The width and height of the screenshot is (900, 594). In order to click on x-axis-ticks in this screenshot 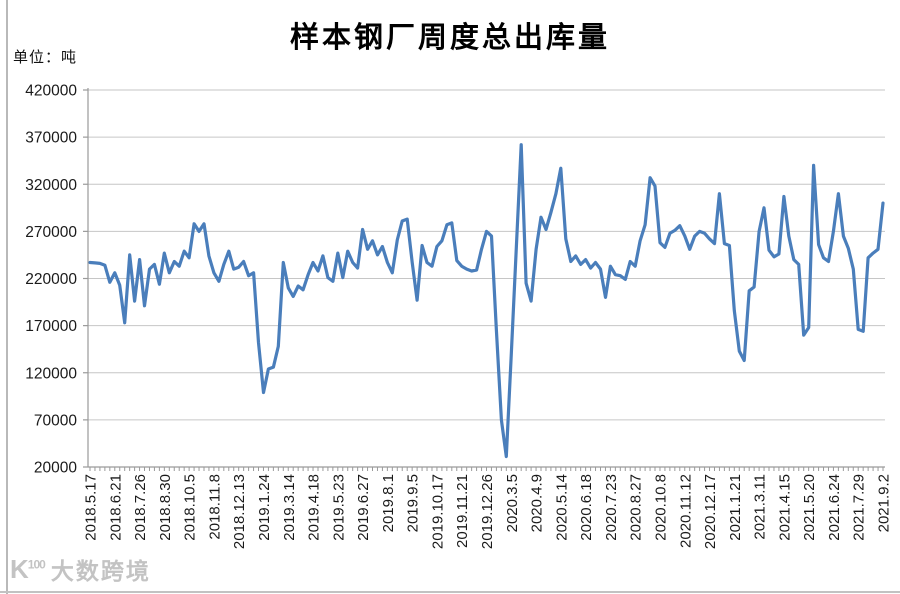, I will do `click(486, 469)`.